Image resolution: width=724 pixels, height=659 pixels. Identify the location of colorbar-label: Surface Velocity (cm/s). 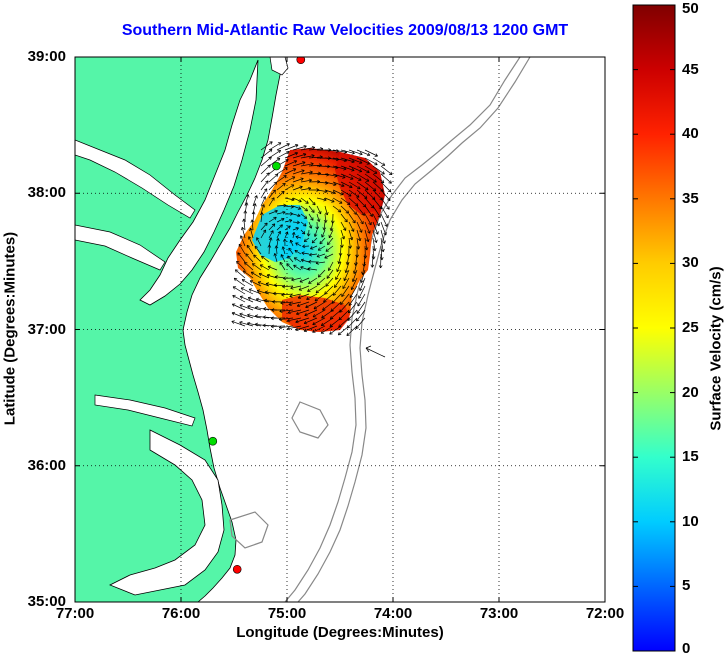
(715, 348).